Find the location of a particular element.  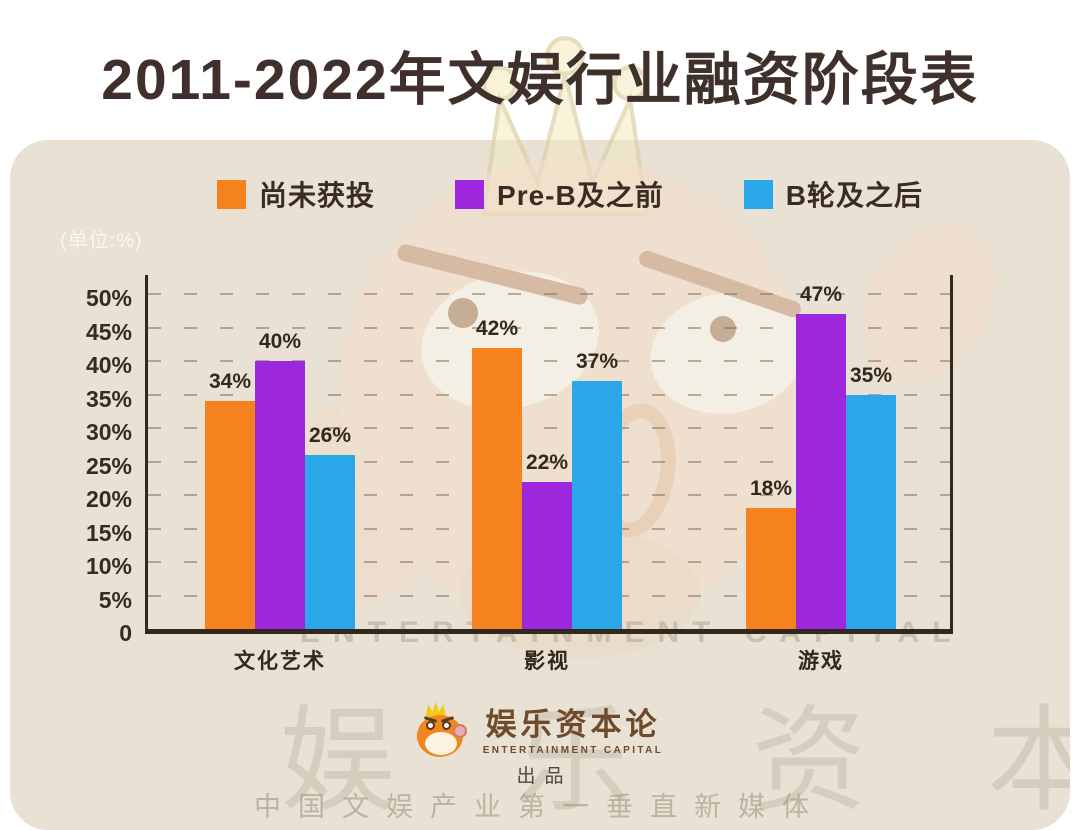

y-tick-label: 45% is located at coordinates (108, 331).